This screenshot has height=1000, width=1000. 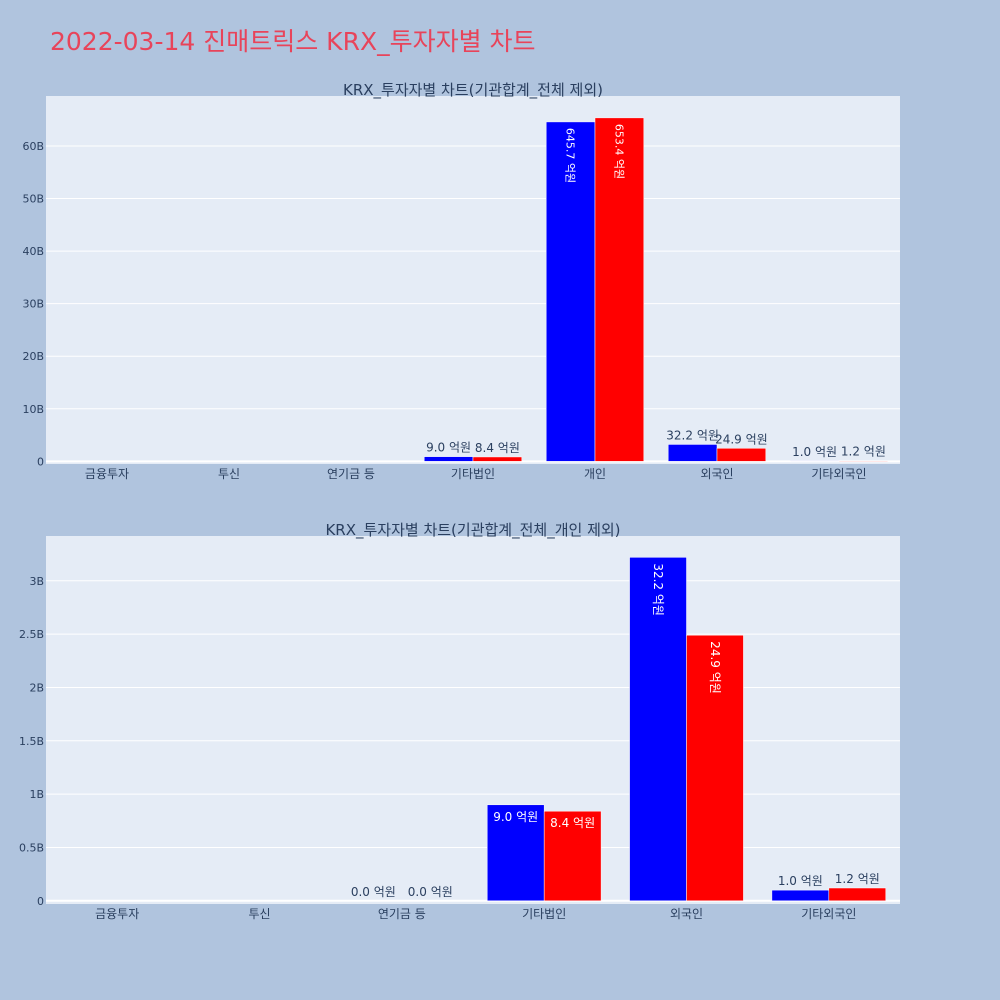 I want to click on y-tick-label: 60B, so click(x=33, y=146).